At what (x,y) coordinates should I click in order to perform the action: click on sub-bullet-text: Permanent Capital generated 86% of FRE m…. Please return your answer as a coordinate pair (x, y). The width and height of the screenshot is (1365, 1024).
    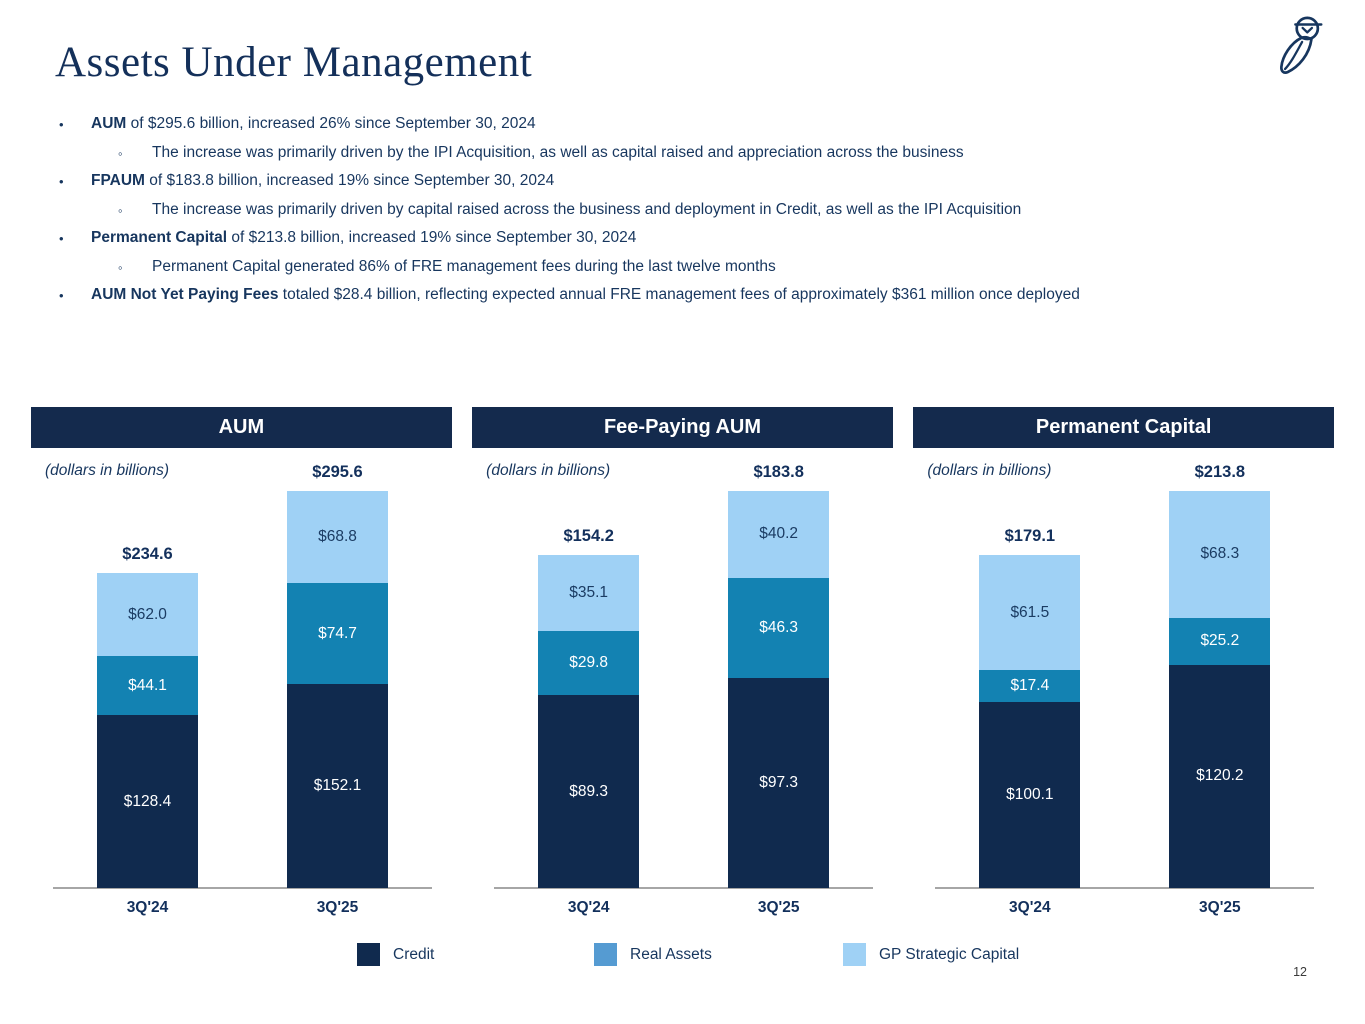
    Looking at the image, I should click on (464, 266).